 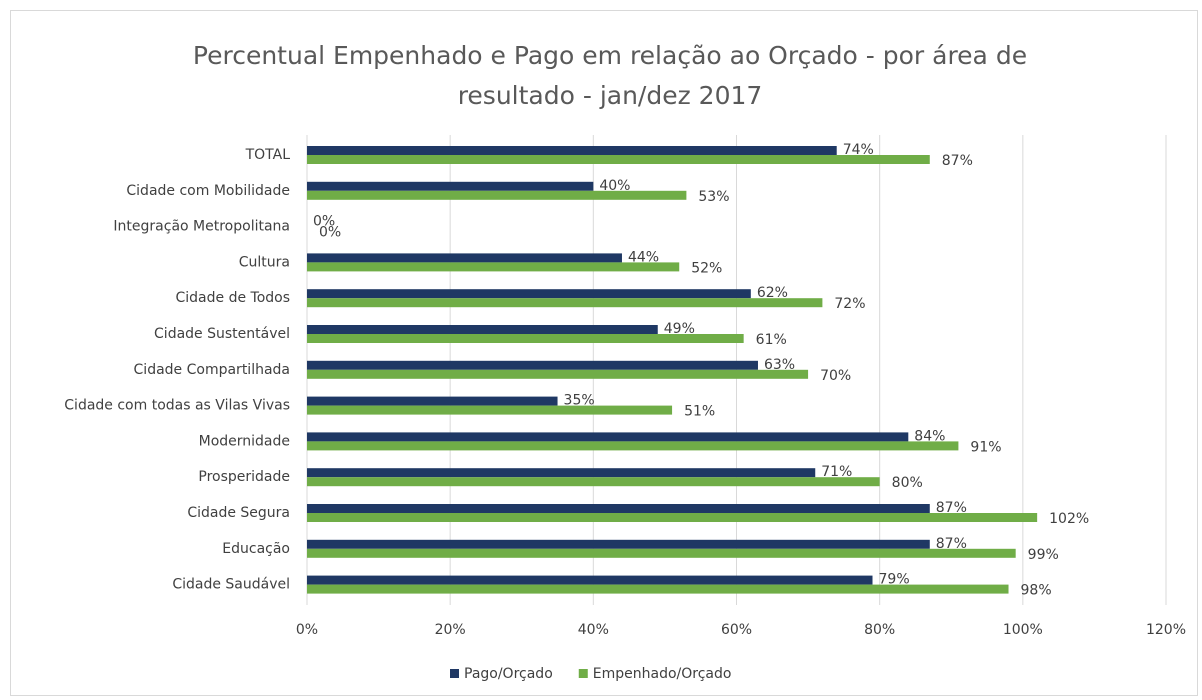 What do you see at coordinates (212, 370) in the screenshot?
I see `y-tick-label: Cidade Compartilhada` at bounding box center [212, 370].